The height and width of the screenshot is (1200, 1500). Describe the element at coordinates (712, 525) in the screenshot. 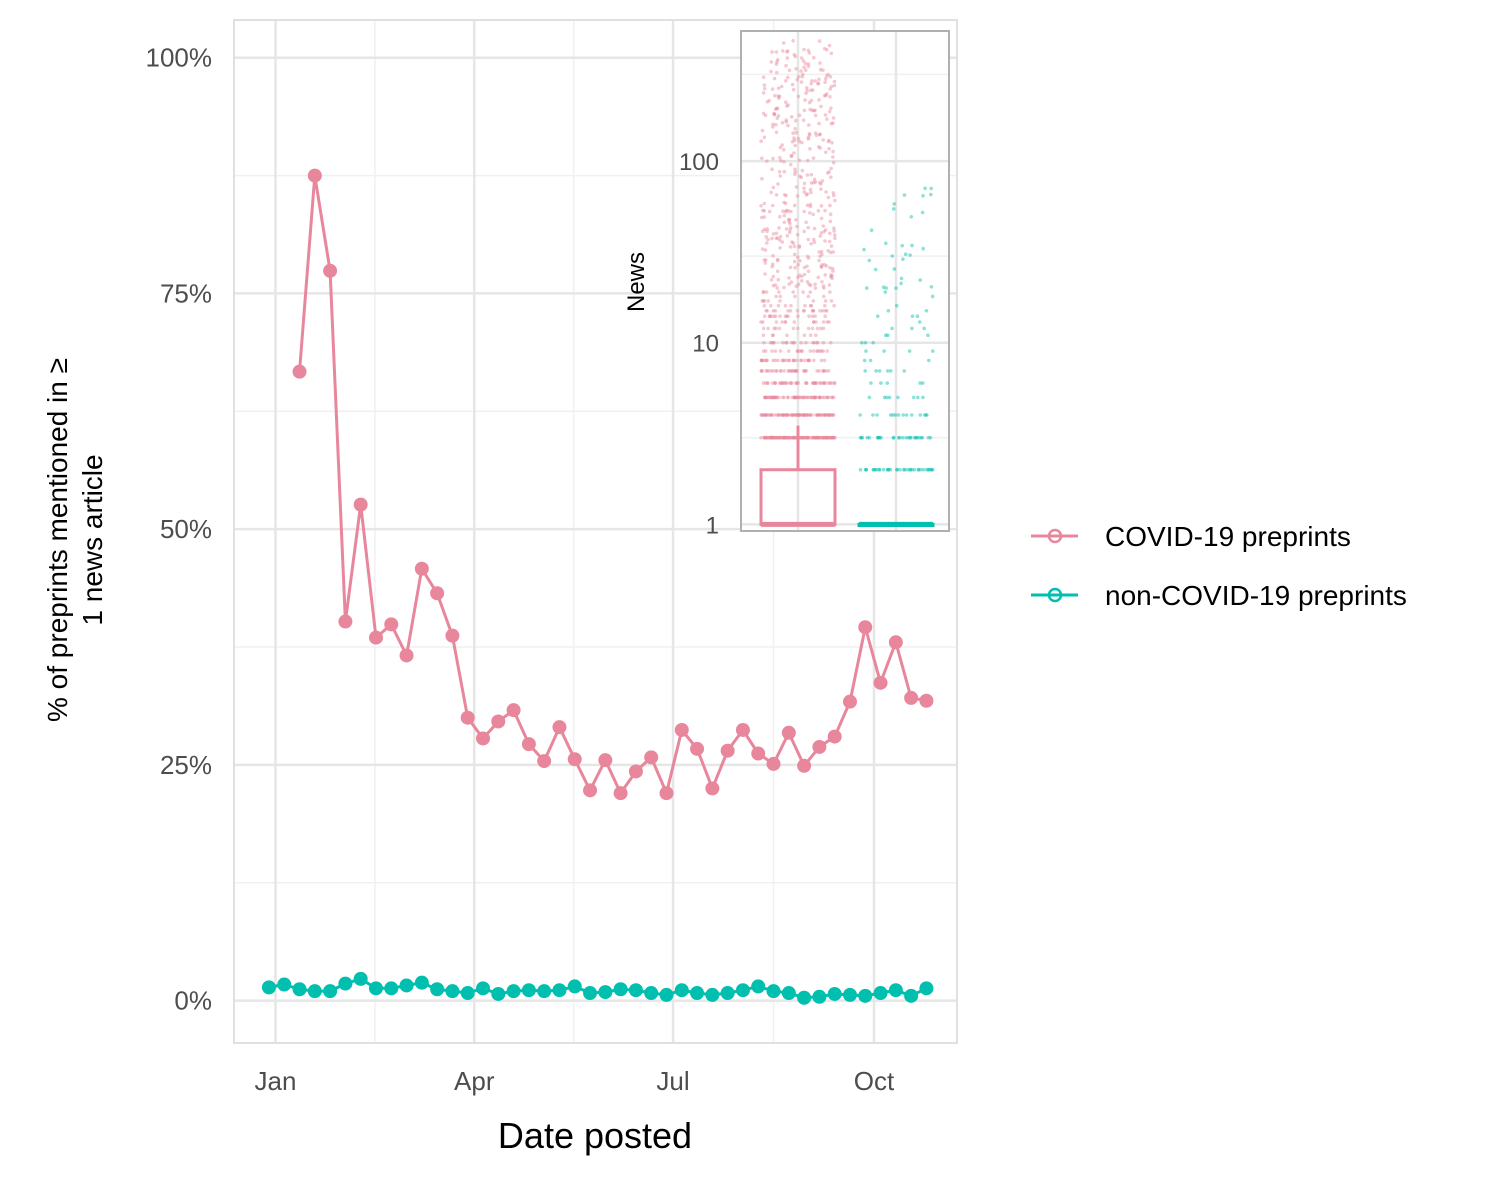

I see `inset-y-tick-label: 1` at that location.